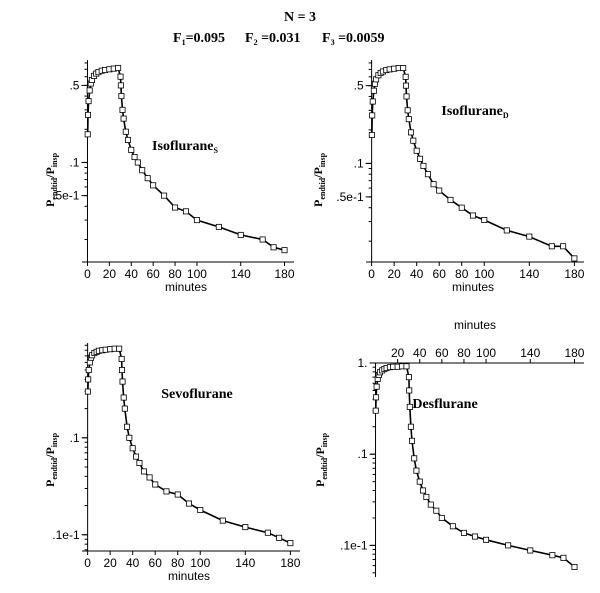  Describe the element at coordinates (474, 112) in the screenshot. I see `panel-title: IsofluraneD` at that location.